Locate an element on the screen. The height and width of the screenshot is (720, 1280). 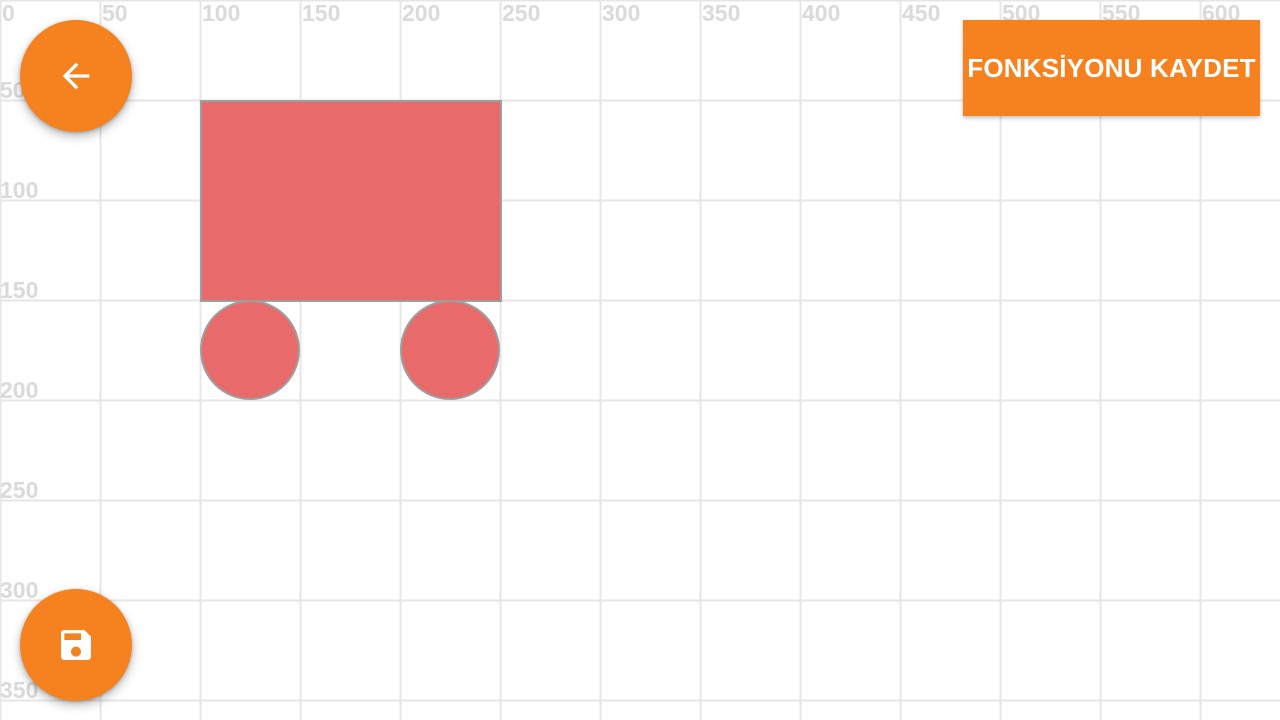
floppy-disk-icon is located at coordinates (76, 645).